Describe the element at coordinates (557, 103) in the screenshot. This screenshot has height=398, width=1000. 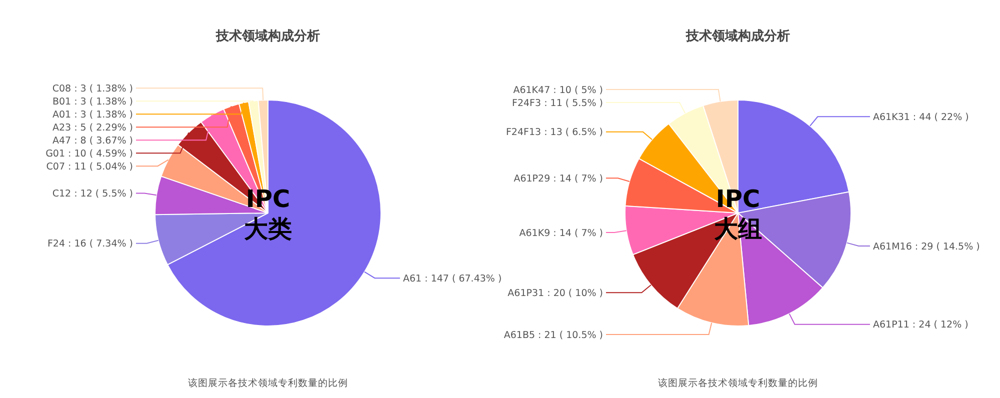
I see `slice-label: F24F3 : 11 ( 5.5% )` at that location.